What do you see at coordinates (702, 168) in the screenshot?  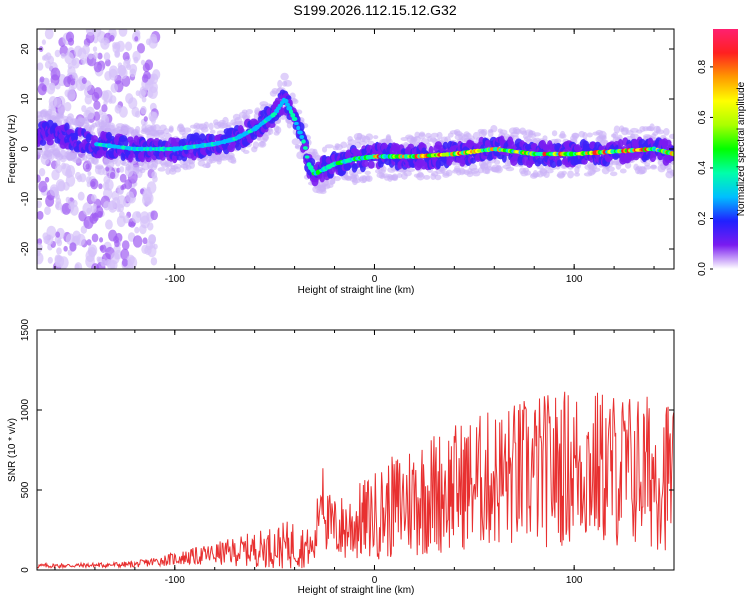 I see `colorbar-tick-label: 0.4` at bounding box center [702, 168].